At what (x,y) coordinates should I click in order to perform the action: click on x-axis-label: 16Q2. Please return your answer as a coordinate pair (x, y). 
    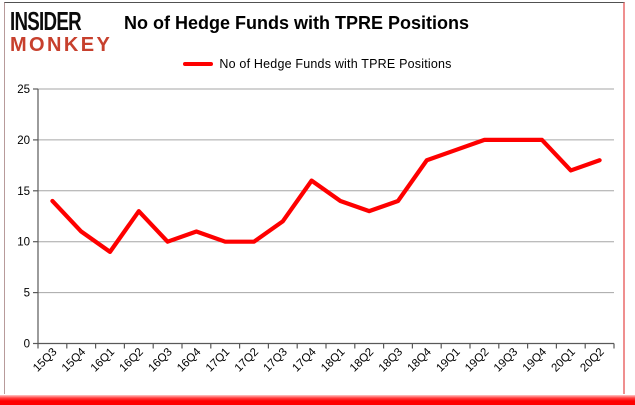
    Looking at the image, I should click on (132, 360).